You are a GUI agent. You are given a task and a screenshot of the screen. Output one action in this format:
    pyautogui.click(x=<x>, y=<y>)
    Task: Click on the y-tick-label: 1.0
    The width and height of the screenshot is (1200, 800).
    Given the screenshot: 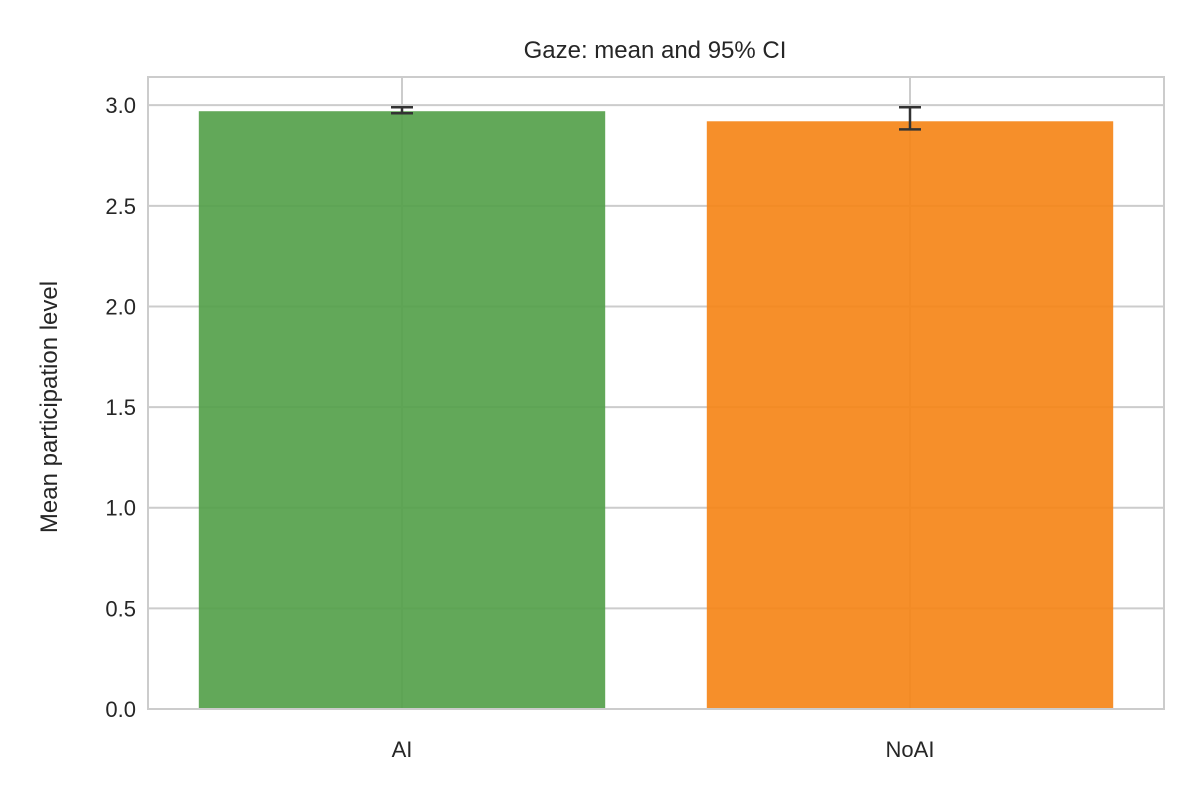 What is the action you would take?
    pyautogui.click(x=120, y=508)
    